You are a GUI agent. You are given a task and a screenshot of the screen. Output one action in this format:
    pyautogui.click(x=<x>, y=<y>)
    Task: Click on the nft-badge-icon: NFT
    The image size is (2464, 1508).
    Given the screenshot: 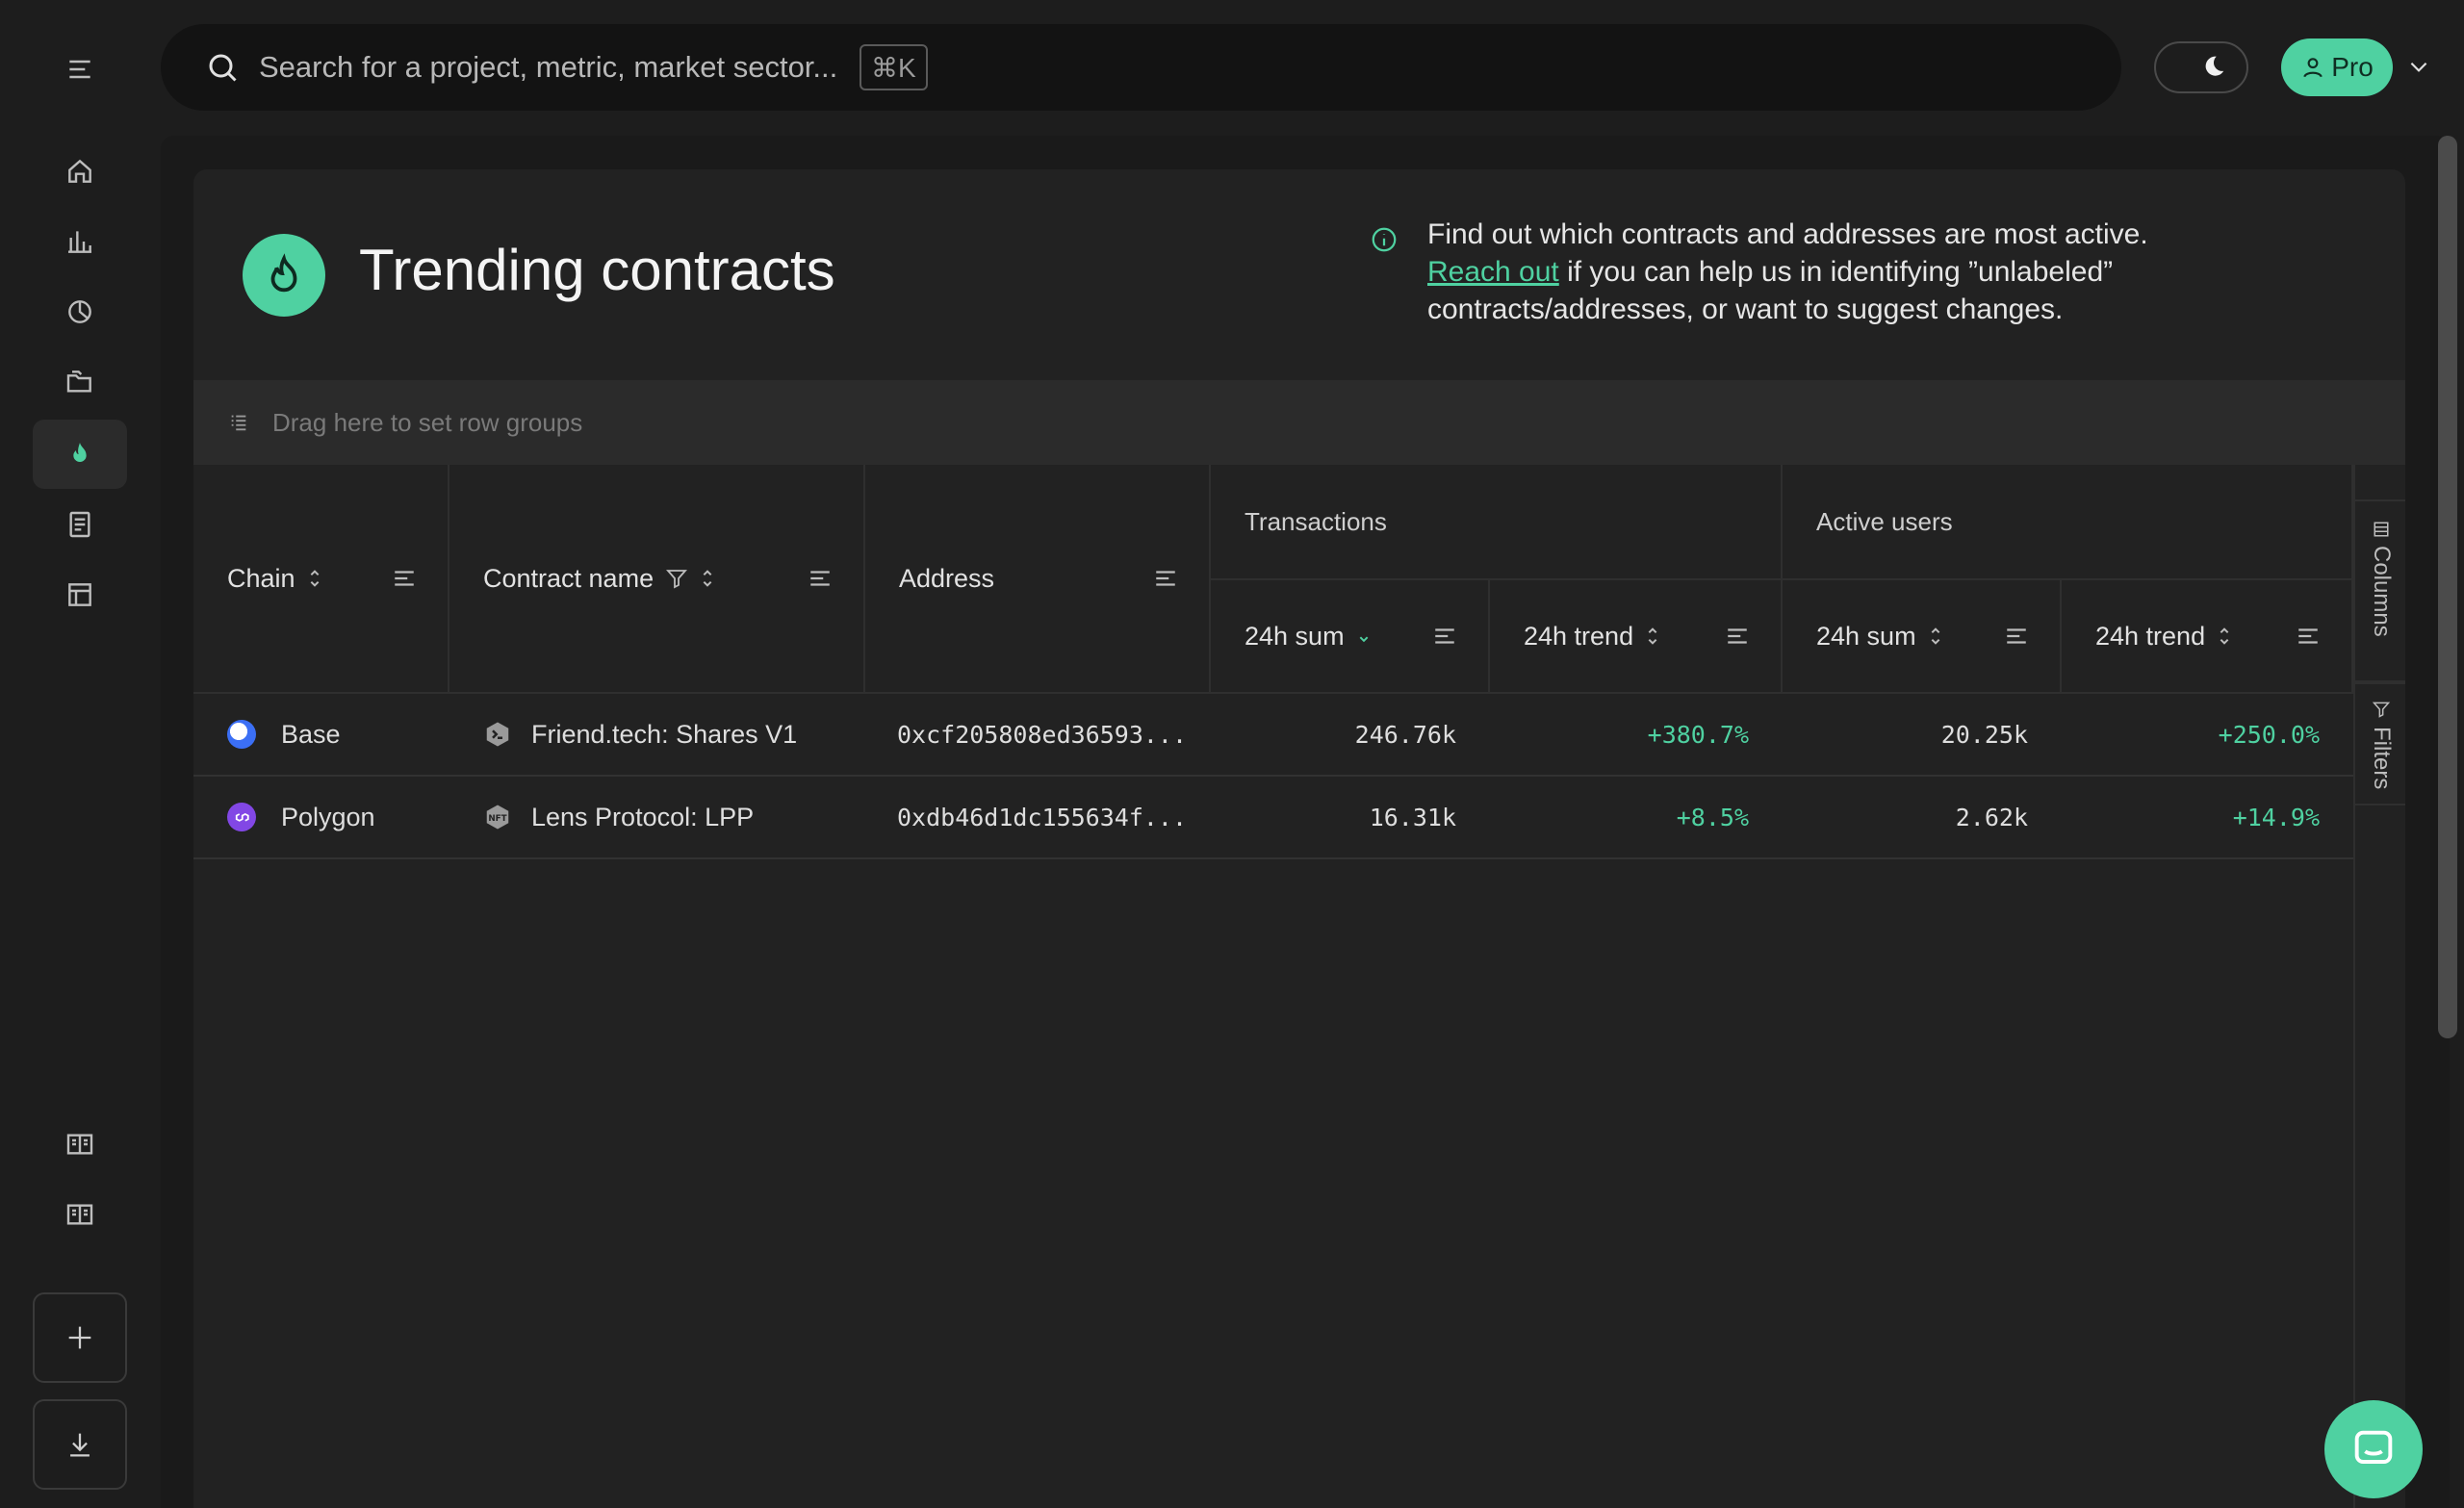 What is the action you would take?
    pyautogui.click(x=497, y=817)
    